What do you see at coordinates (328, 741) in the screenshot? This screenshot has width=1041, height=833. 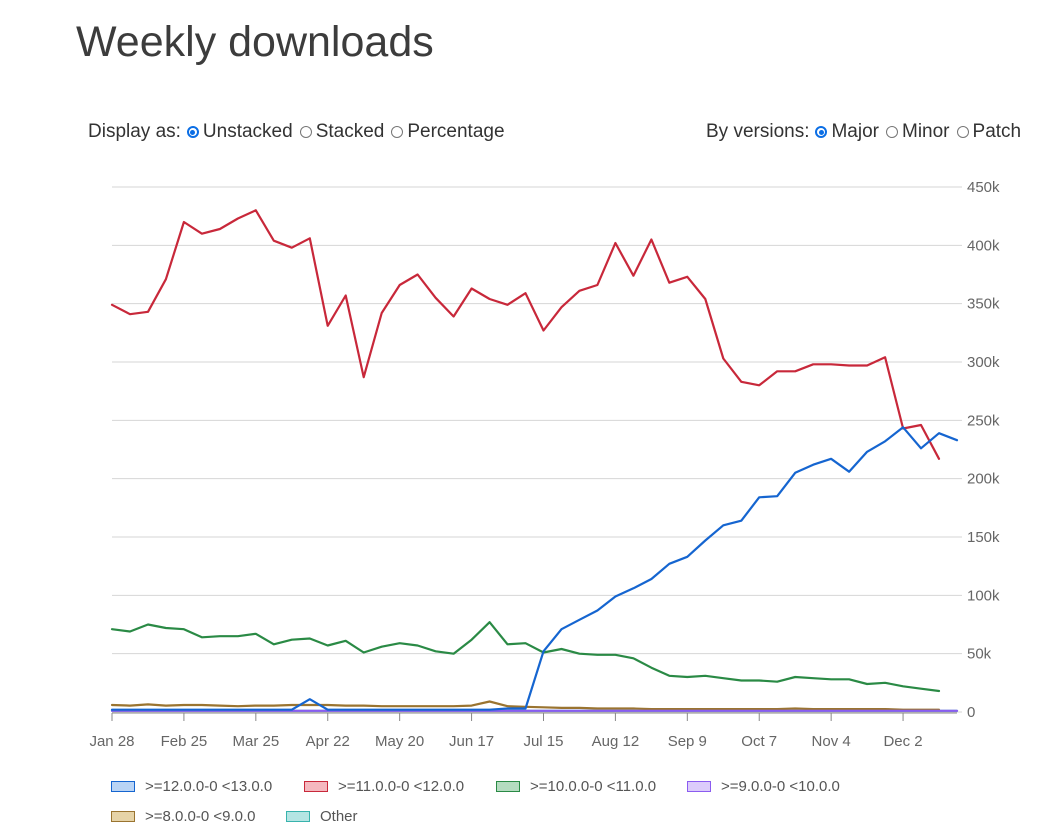 I see `x-tick-label: Apr 22` at bounding box center [328, 741].